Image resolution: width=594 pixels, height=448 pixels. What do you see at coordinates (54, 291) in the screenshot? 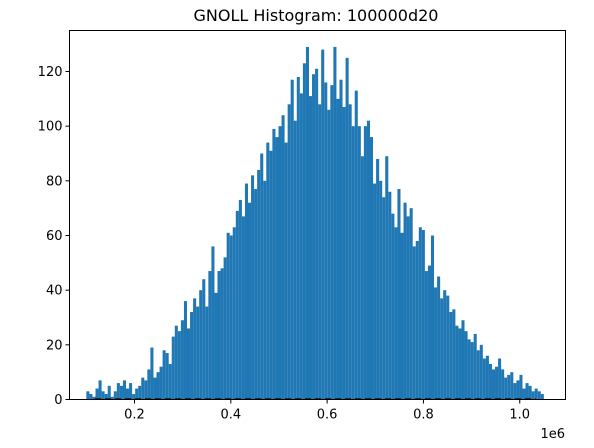
I see `y-tick-label: 40` at bounding box center [54, 291].